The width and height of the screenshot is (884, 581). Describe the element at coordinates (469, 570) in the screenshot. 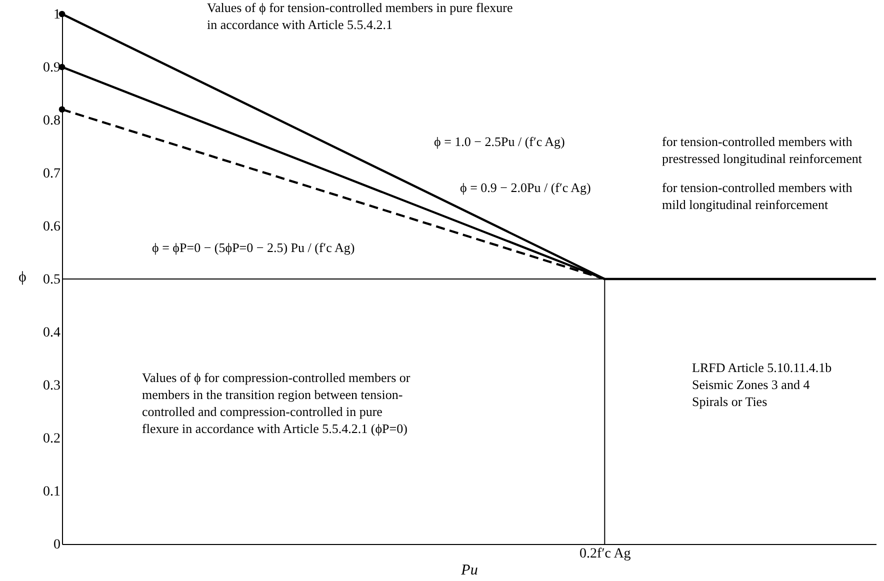

I see `x-axis-title: Pu` at that location.